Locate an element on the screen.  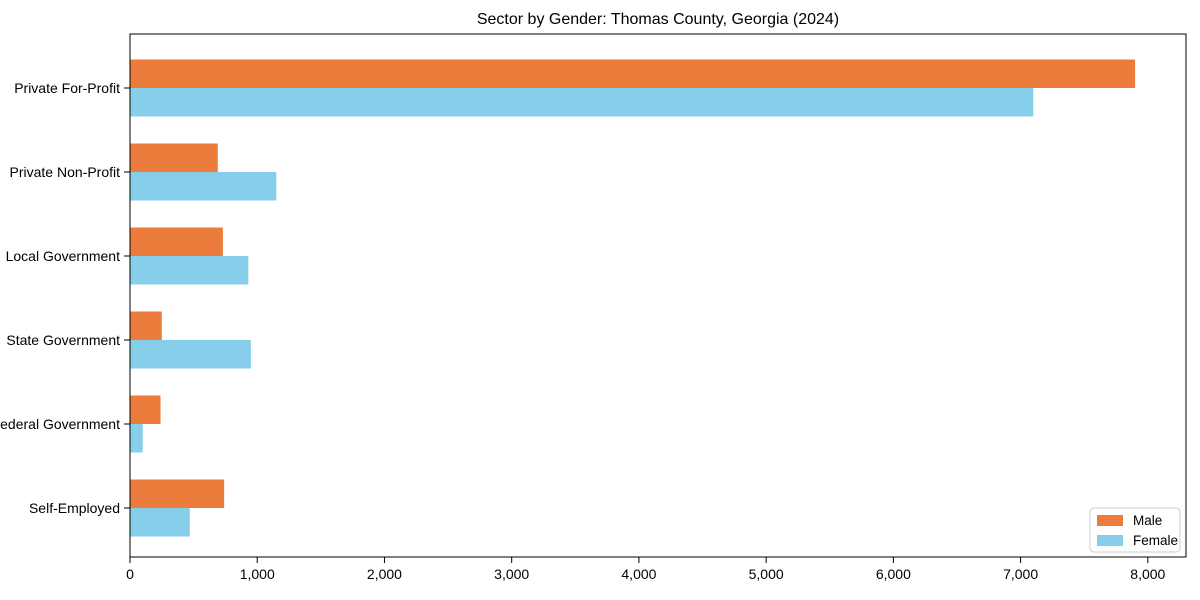
bar-male-private-non-profit is located at coordinates (174, 157).